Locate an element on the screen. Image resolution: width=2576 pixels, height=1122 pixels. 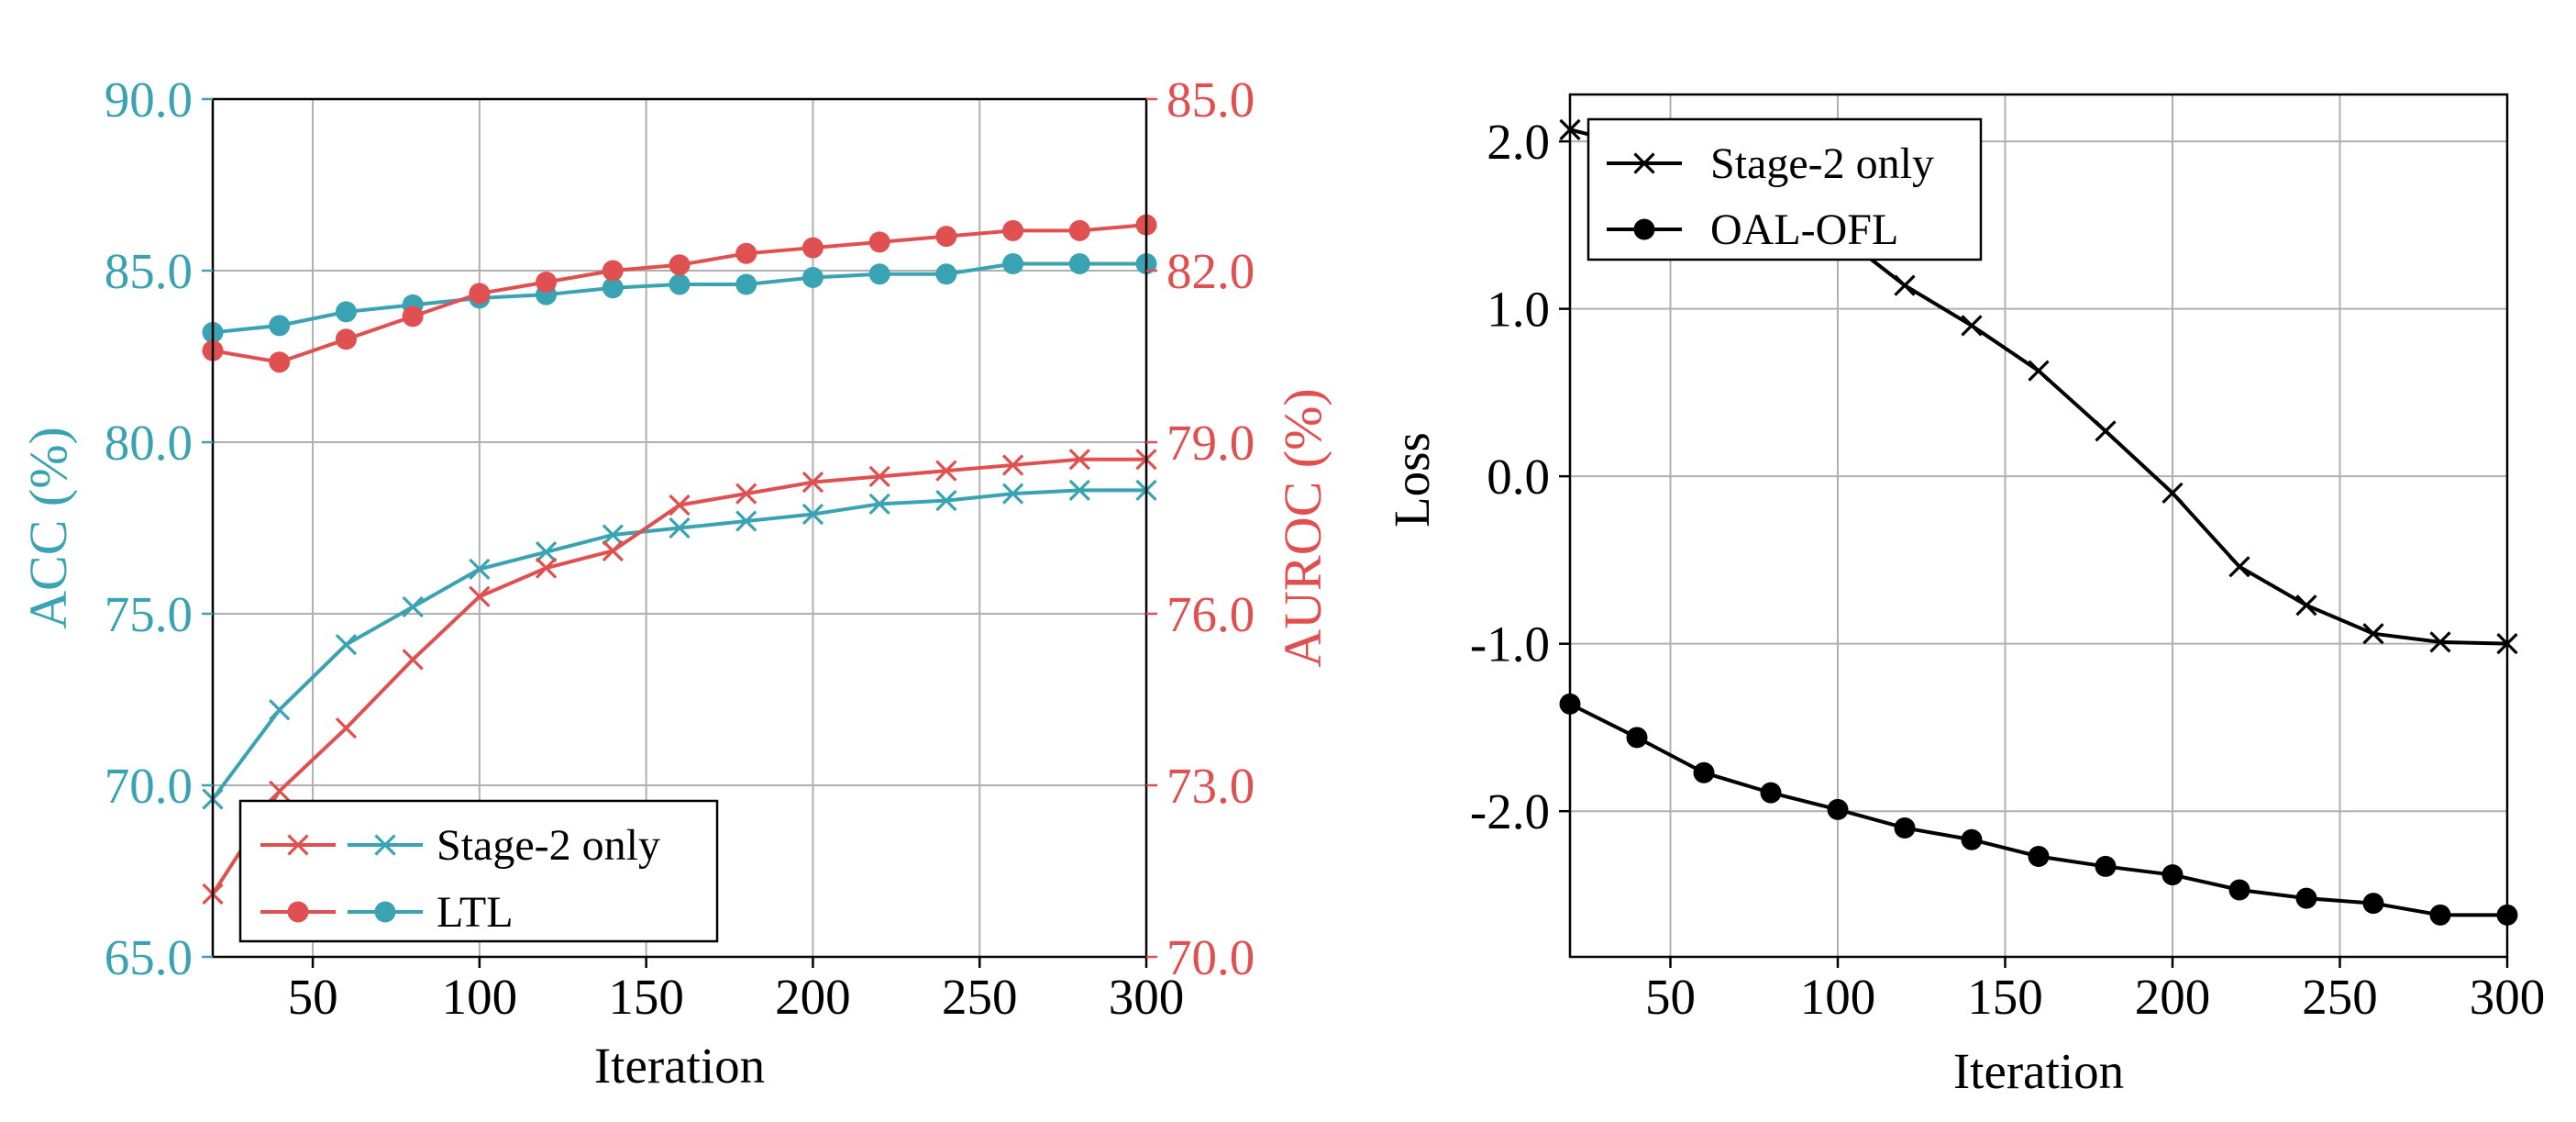
right-y-axis-label: Loss is located at coordinates (1412, 480).